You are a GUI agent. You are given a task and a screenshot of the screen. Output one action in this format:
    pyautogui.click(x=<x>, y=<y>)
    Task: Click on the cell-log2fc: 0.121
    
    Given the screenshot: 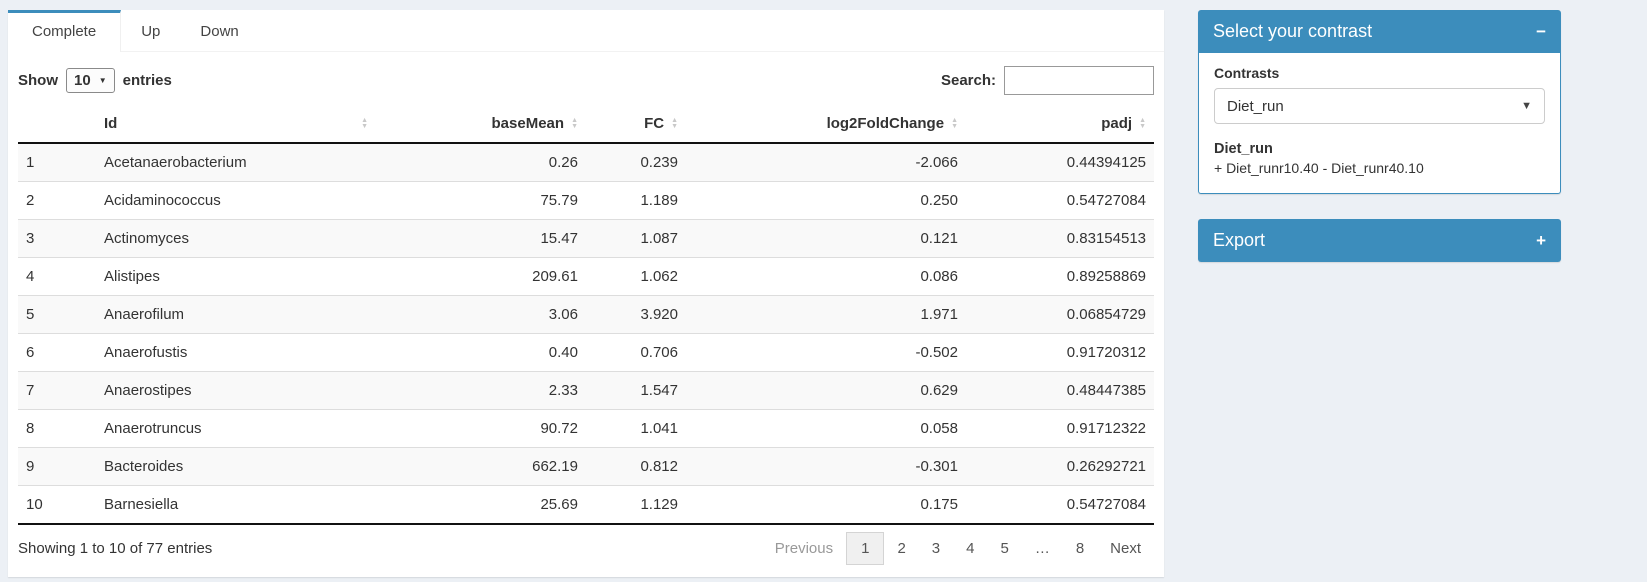 What is the action you would take?
    pyautogui.click(x=826, y=238)
    